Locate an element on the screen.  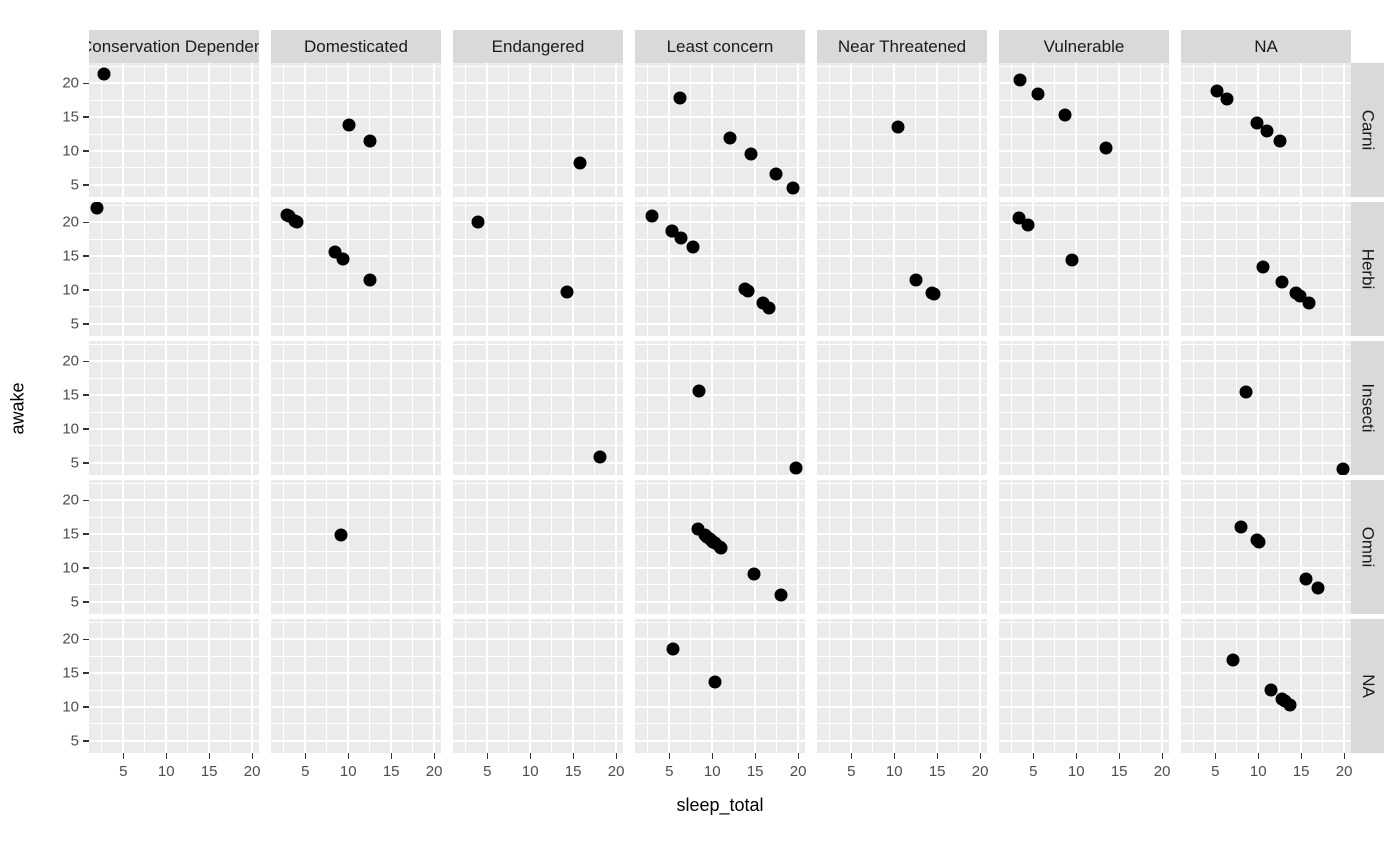
y-tick-label: 15 is located at coordinates (70, 117).